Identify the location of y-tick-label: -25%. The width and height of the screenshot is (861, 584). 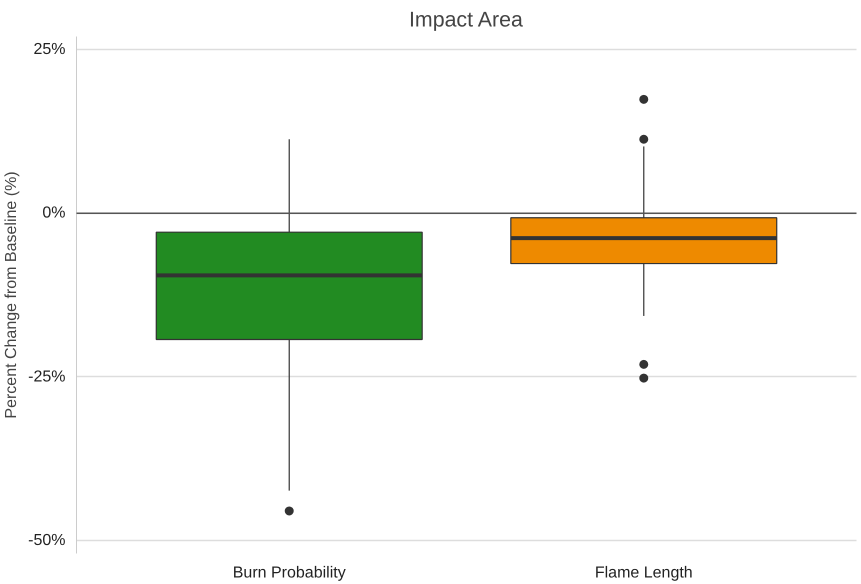
(47, 377).